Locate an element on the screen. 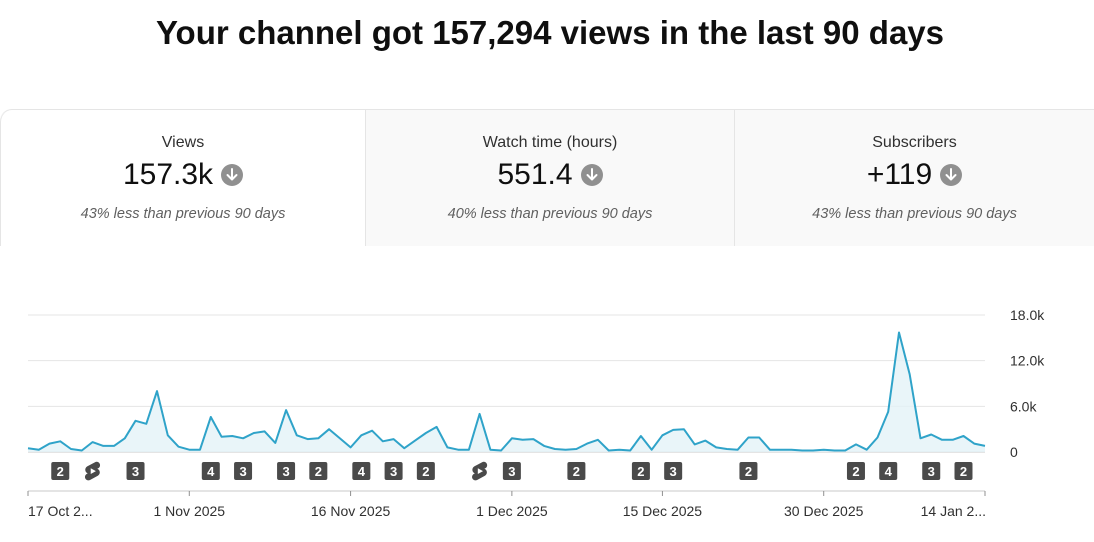 Image resolution: width=1094 pixels, height=542 pixels. metric-label: Views is located at coordinates (183, 142).